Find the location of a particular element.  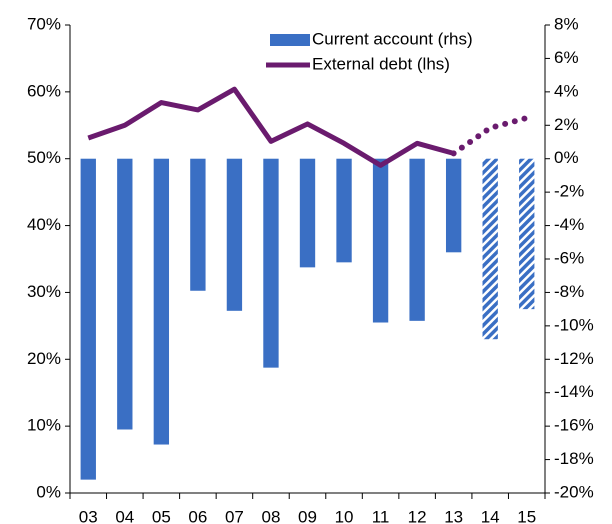

x-tick-label: 03 is located at coordinates (88, 515).